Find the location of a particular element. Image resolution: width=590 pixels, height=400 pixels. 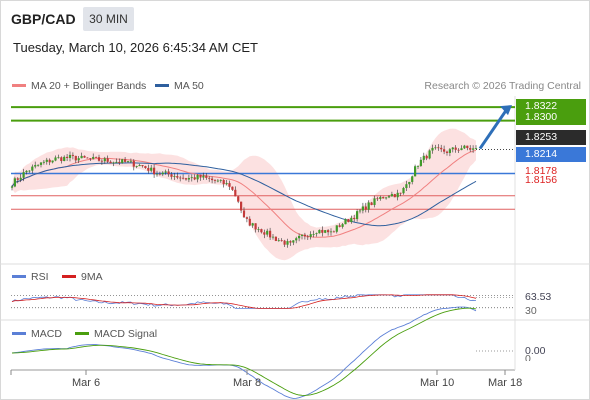

x-label-mar8: Mar 8 is located at coordinates (247, 383).